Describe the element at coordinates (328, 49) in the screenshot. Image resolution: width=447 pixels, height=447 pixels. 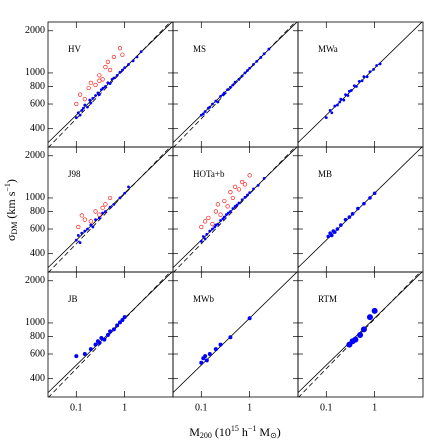
I see `panel-title: MWa` at that location.